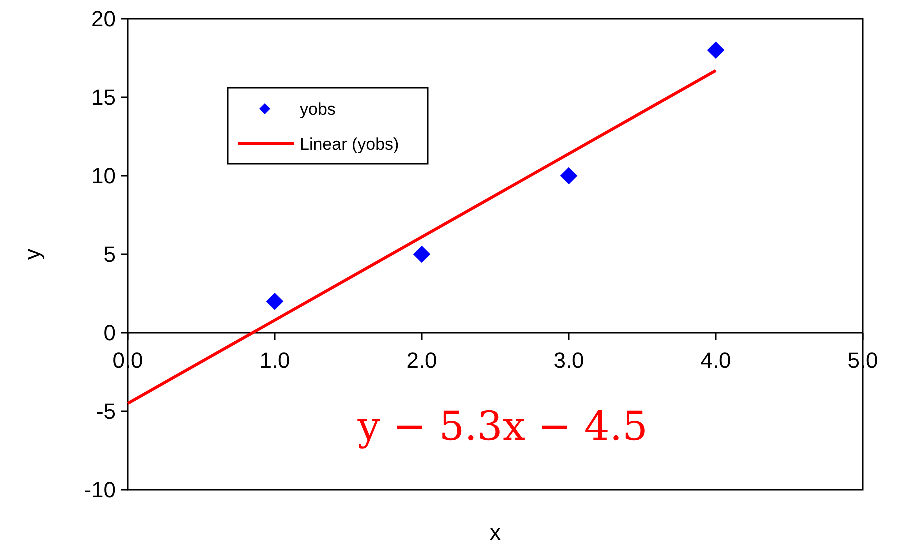 The width and height of the screenshot is (897, 552). What do you see at coordinates (495, 532) in the screenshot?
I see `x-axis-title: x` at bounding box center [495, 532].